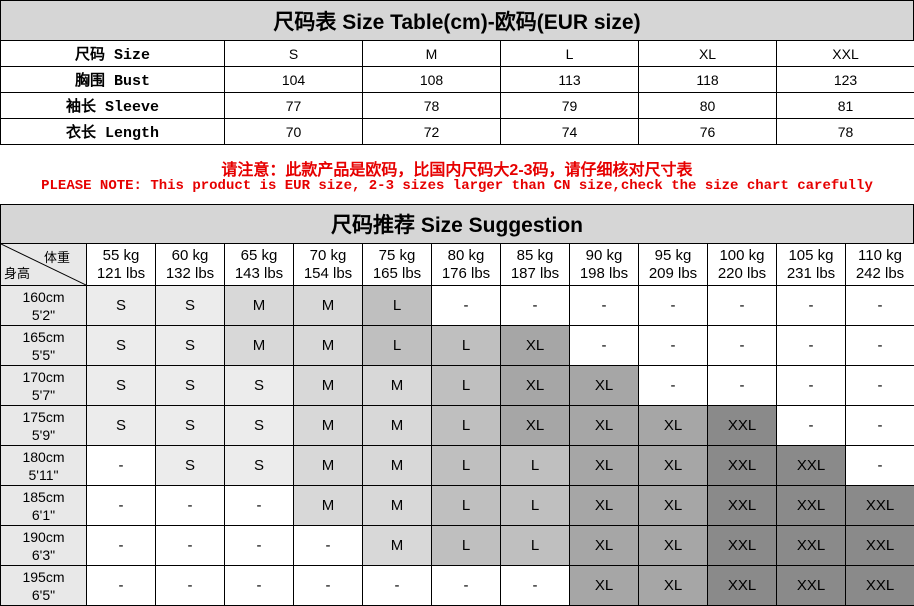 This screenshot has width=914, height=606. What do you see at coordinates (43, 536) in the screenshot?
I see `height-cm: 190cm` at bounding box center [43, 536].